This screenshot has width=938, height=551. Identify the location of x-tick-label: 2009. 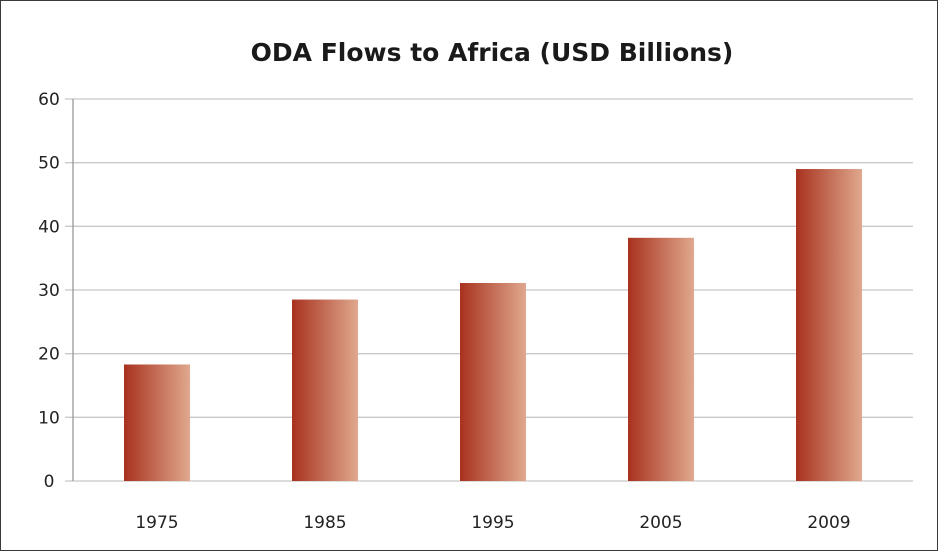
(828, 523).